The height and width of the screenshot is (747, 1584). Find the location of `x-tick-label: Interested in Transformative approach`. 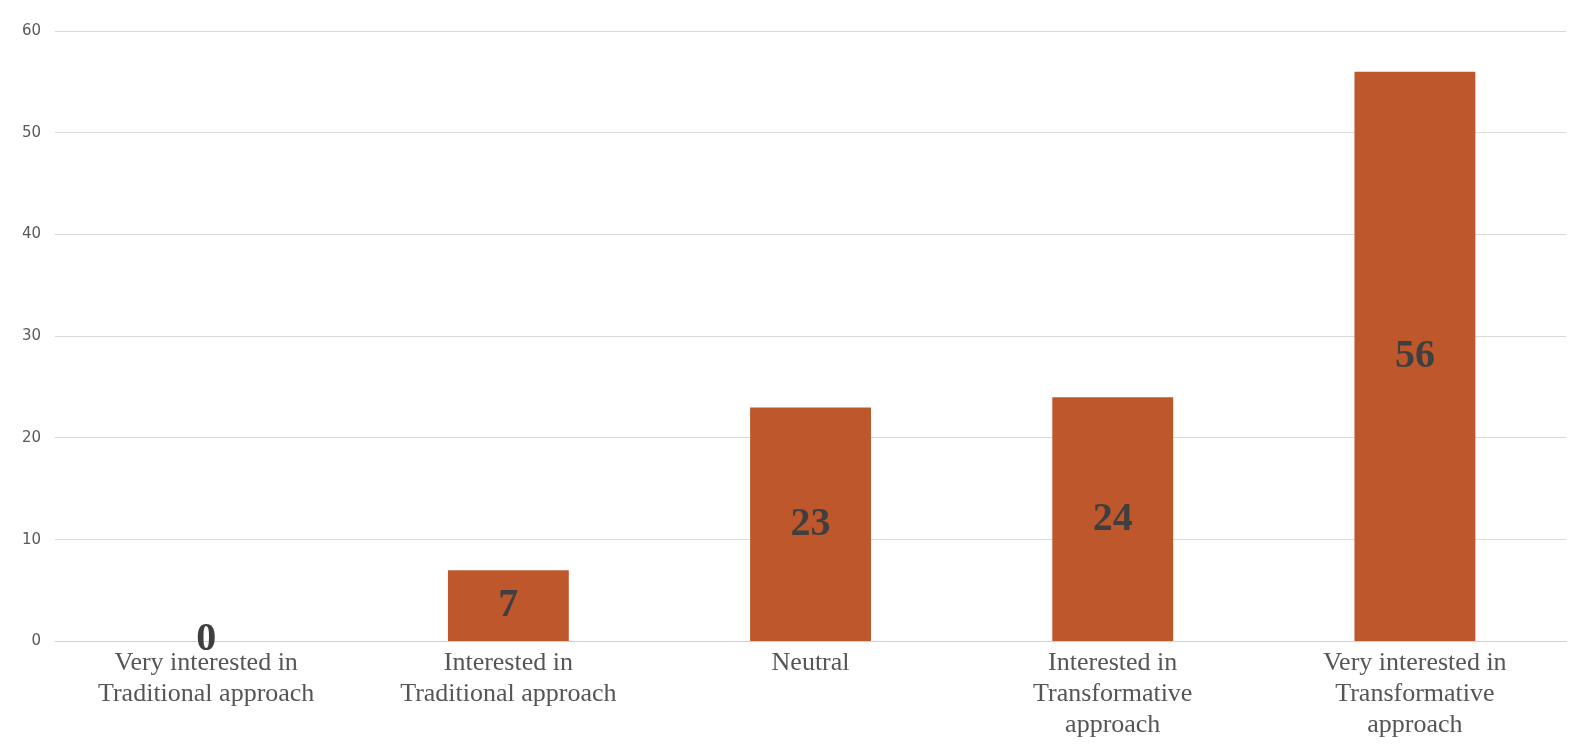

x-tick-label: Interested in Transformative approach is located at coordinates (1113, 692).